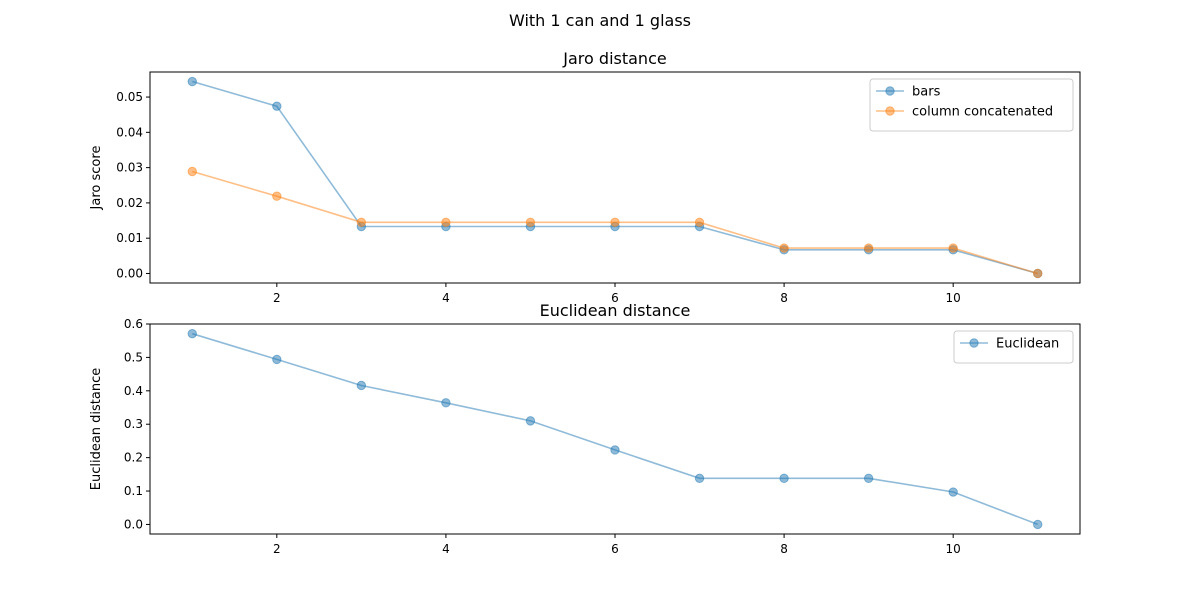  I want to click on euclidean-legend: Euclidean, so click(1013, 347).